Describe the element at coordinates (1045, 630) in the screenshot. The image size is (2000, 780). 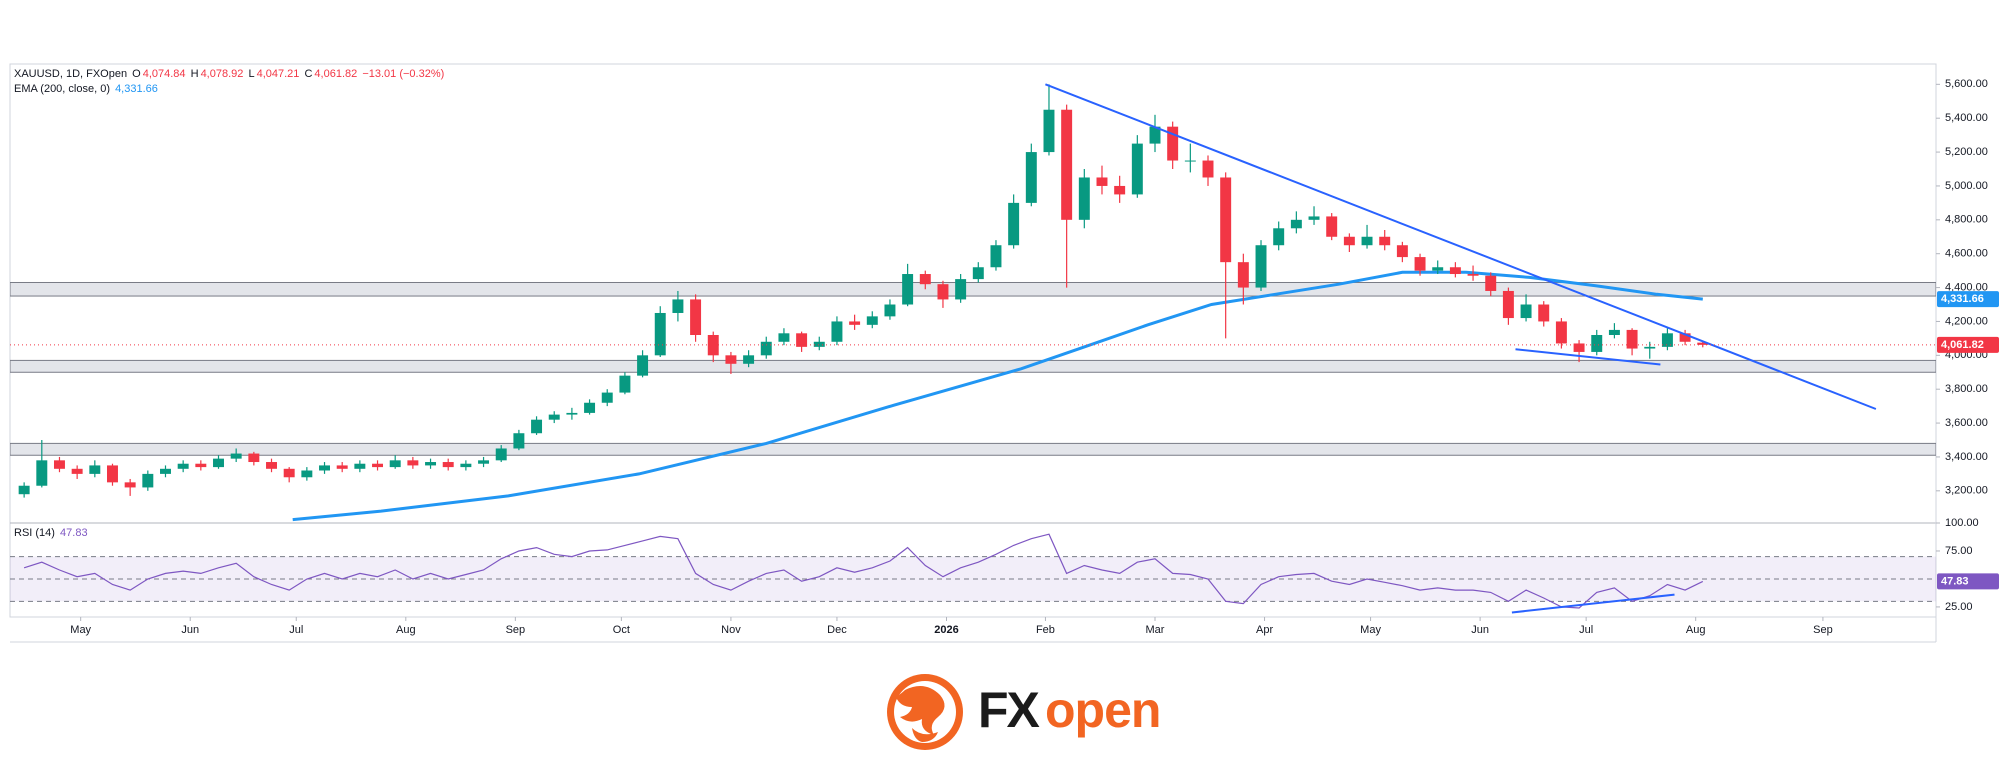
I see `x-tick-label: Feb` at that location.